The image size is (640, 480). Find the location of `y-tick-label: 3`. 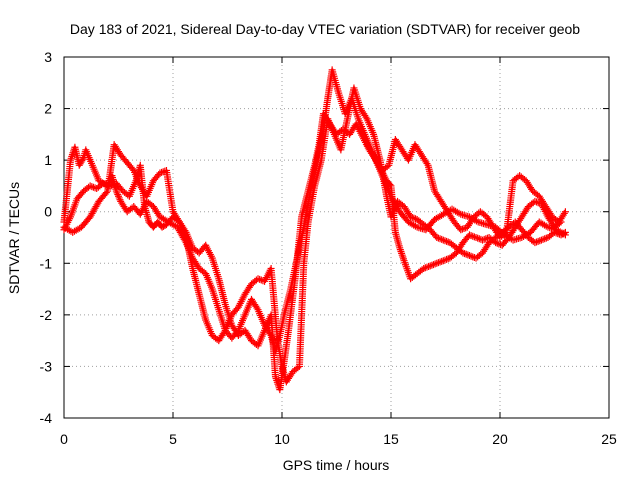

y-tick-label: 3 is located at coordinates (48, 57).